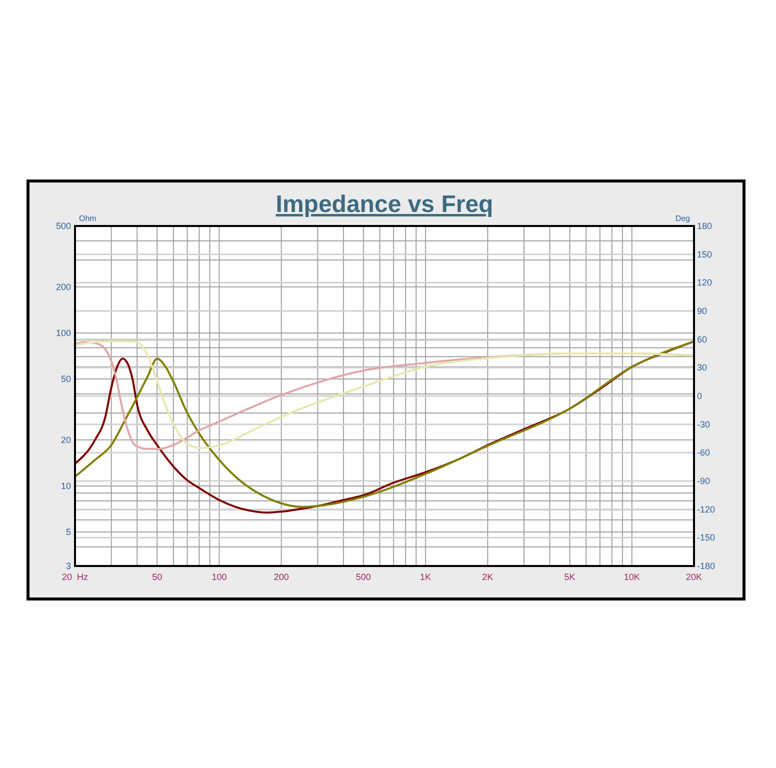 Image resolution: width=776 pixels, height=768 pixels. I want to click on y2-tick-label: 30, so click(702, 367).